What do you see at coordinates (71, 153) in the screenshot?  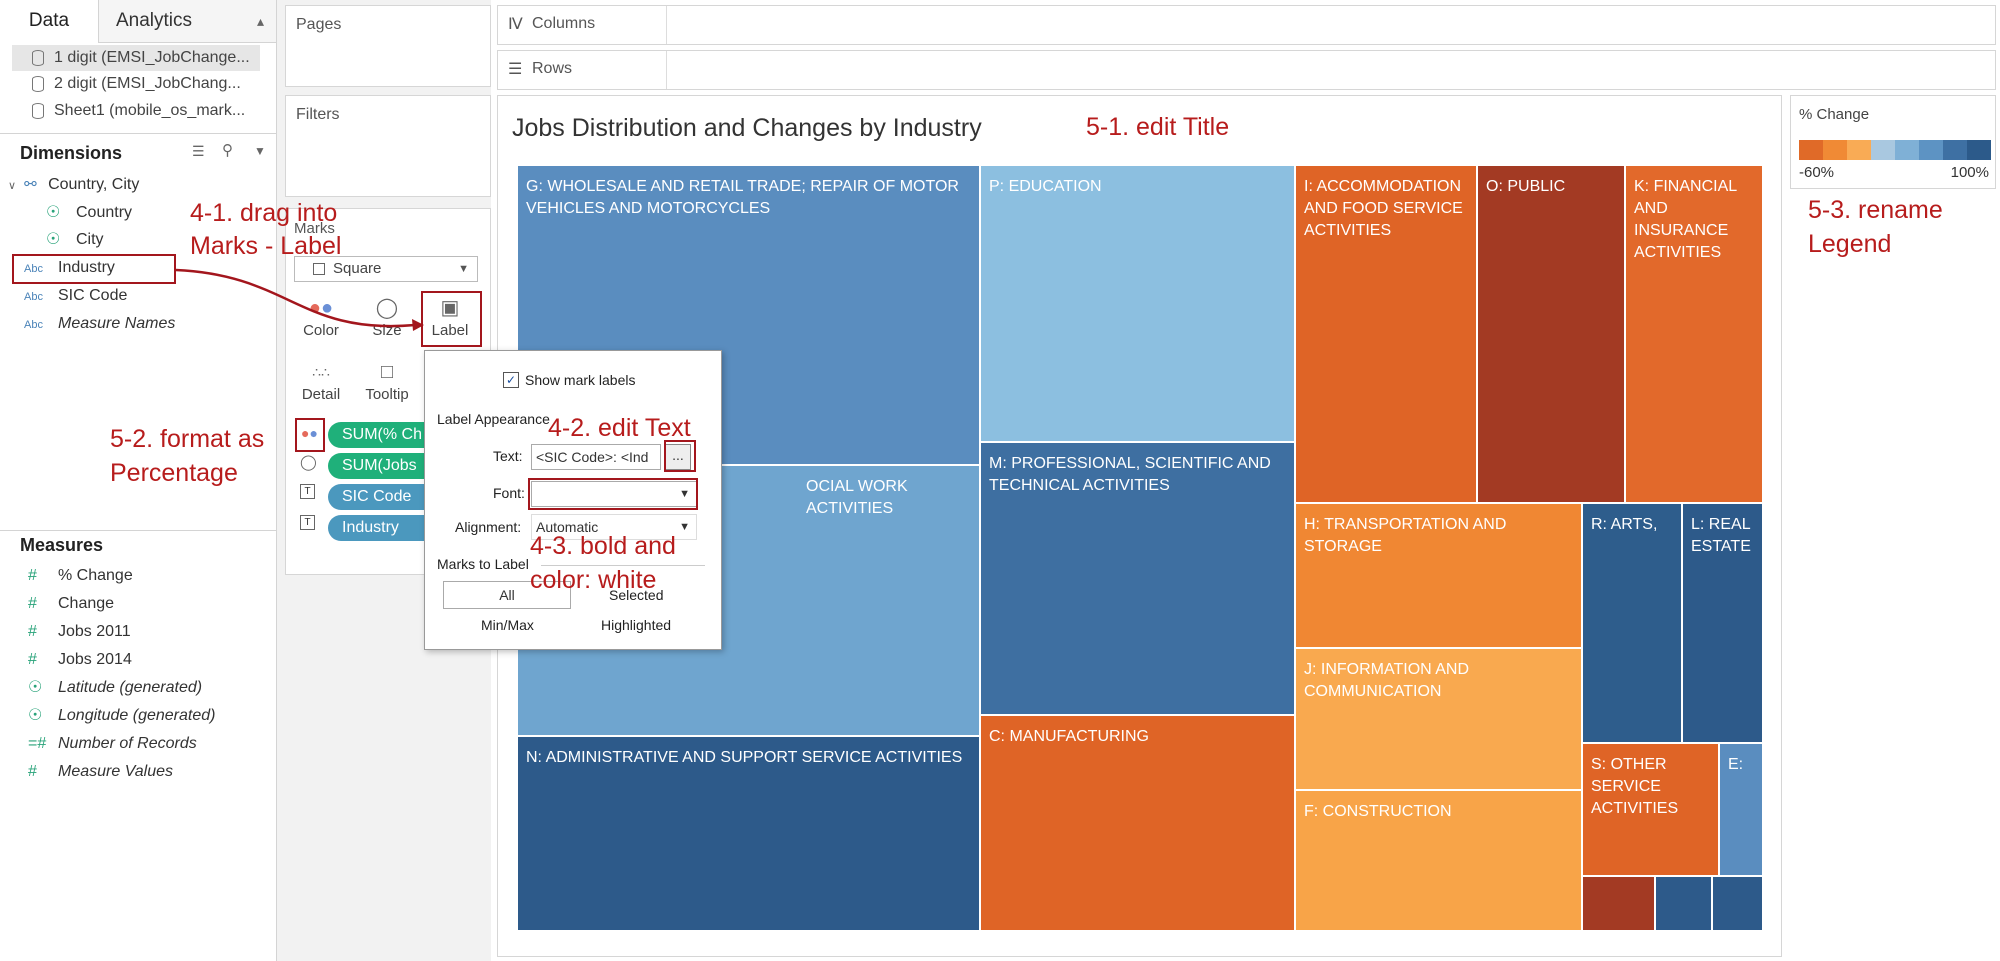 I see `dimensions-header: Dimensions` at bounding box center [71, 153].